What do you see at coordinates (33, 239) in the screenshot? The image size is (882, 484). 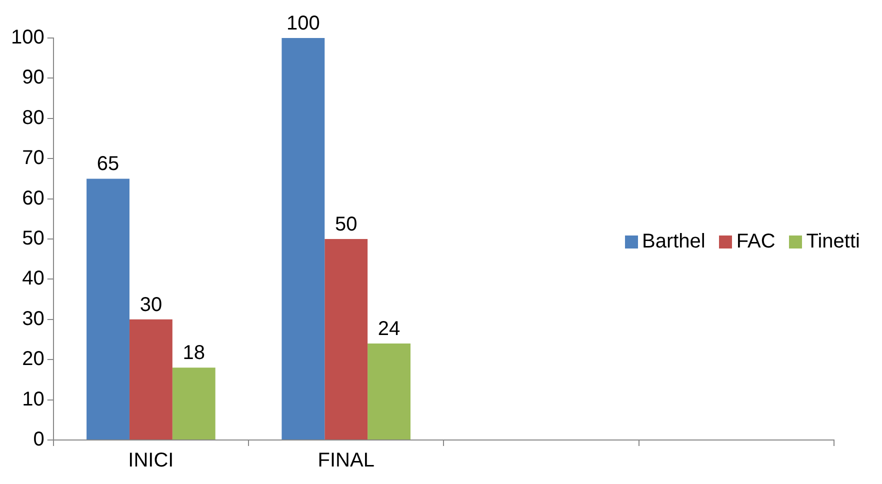 I see `y-tick-label: 50` at bounding box center [33, 239].